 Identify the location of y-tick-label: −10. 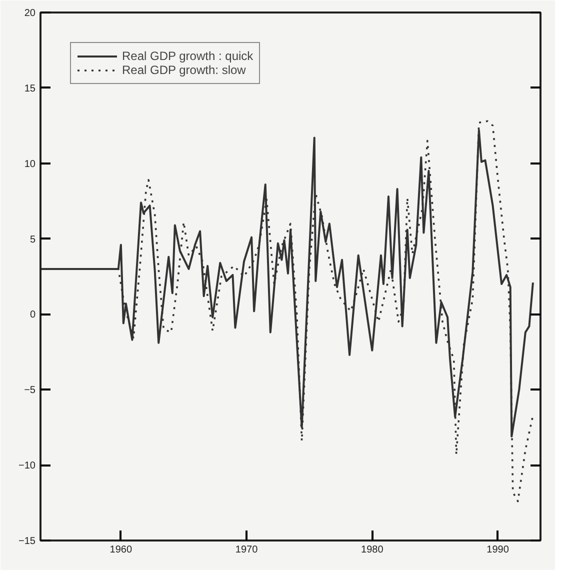
(27, 466).